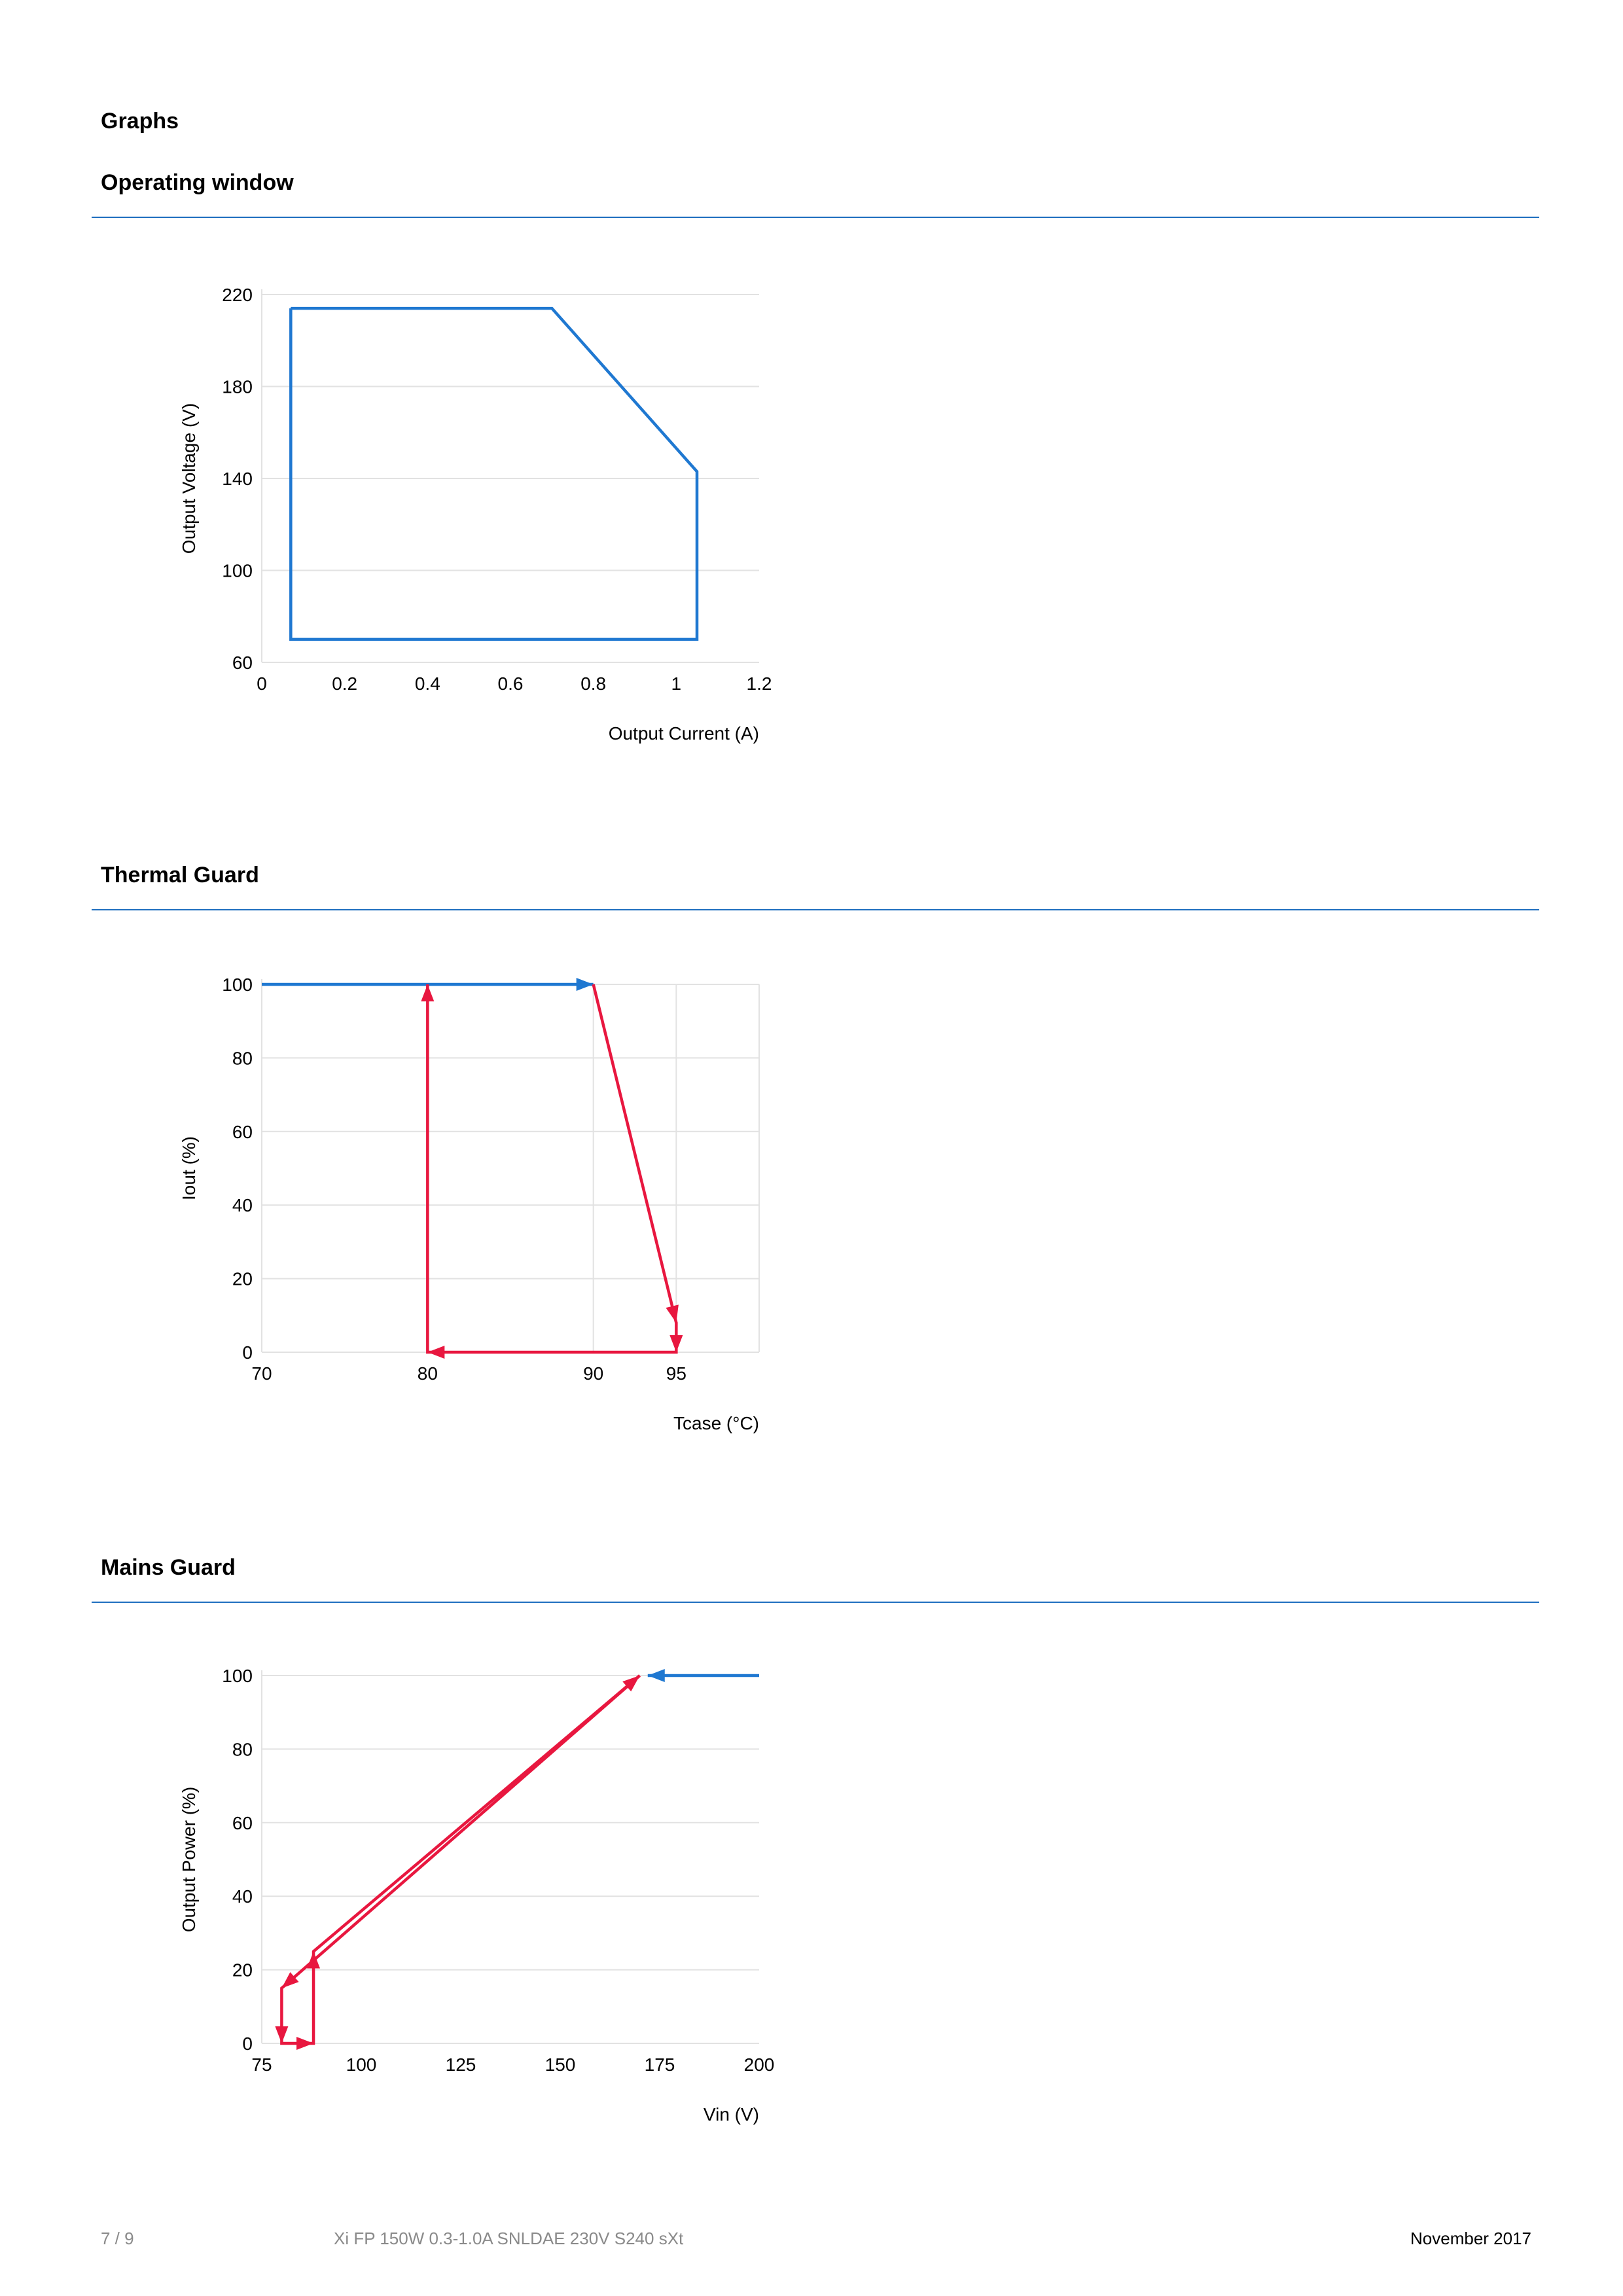  What do you see at coordinates (593, 683) in the screenshot?
I see `x-tick-label: 0.8` at bounding box center [593, 683].